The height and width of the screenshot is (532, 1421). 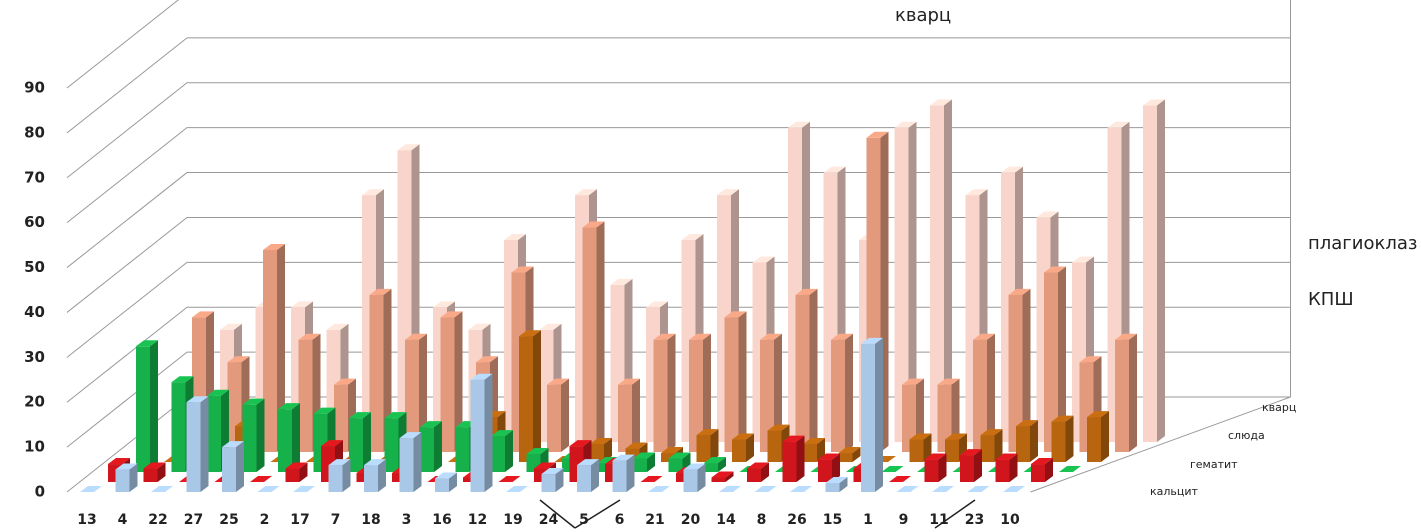 I want to click on x-tick-label: 5, so click(x=584, y=520).